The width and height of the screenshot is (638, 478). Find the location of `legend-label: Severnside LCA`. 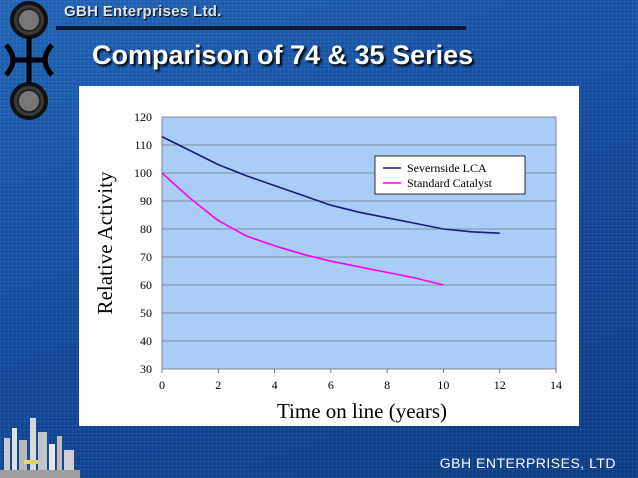

legend-label: Severnside LCA is located at coordinates (447, 168).